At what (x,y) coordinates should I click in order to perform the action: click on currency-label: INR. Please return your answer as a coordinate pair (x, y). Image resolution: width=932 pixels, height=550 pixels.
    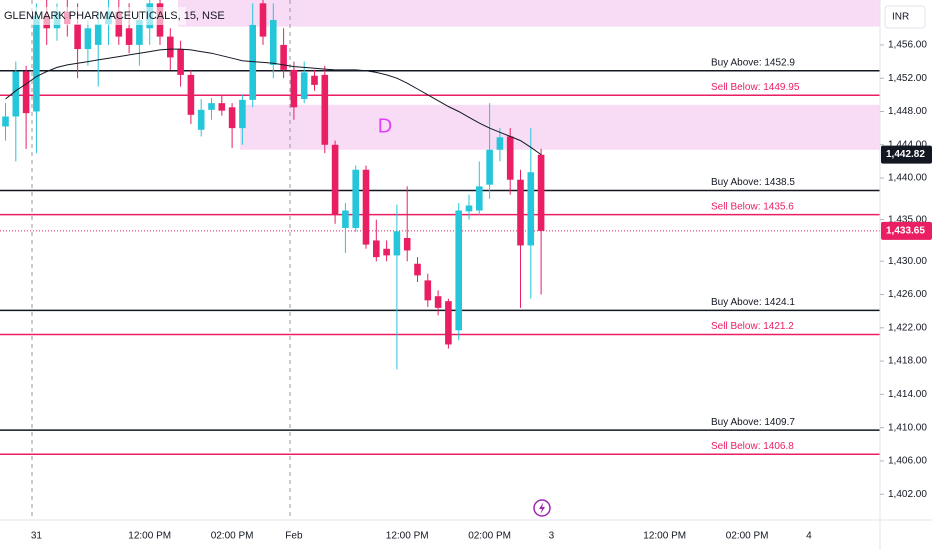
    Looking at the image, I should click on (900, 17).